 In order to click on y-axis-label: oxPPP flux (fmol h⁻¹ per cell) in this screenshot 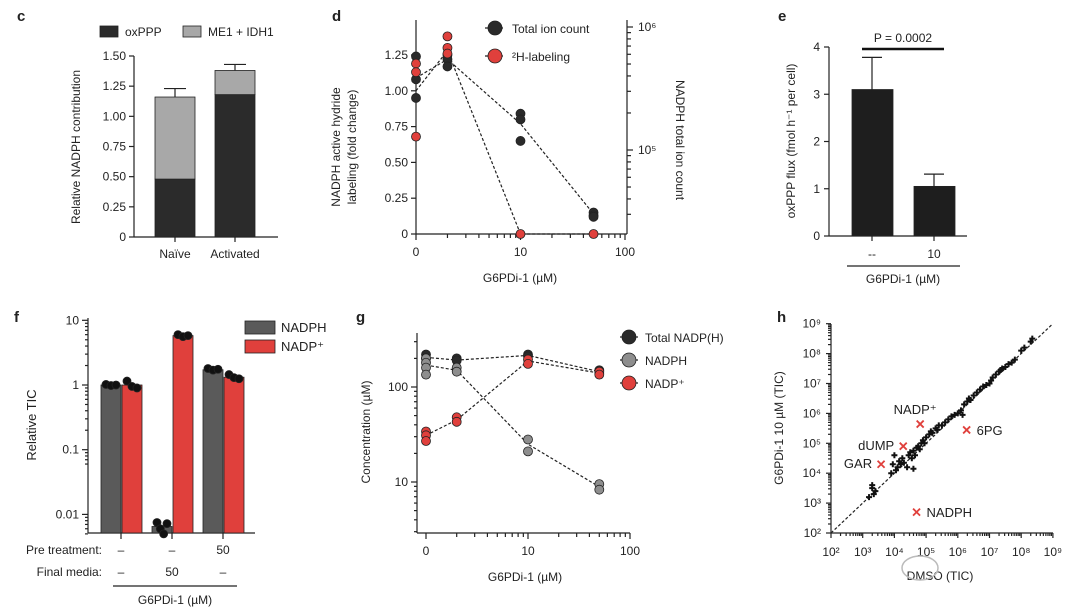, I will do `click(791, 141)`.